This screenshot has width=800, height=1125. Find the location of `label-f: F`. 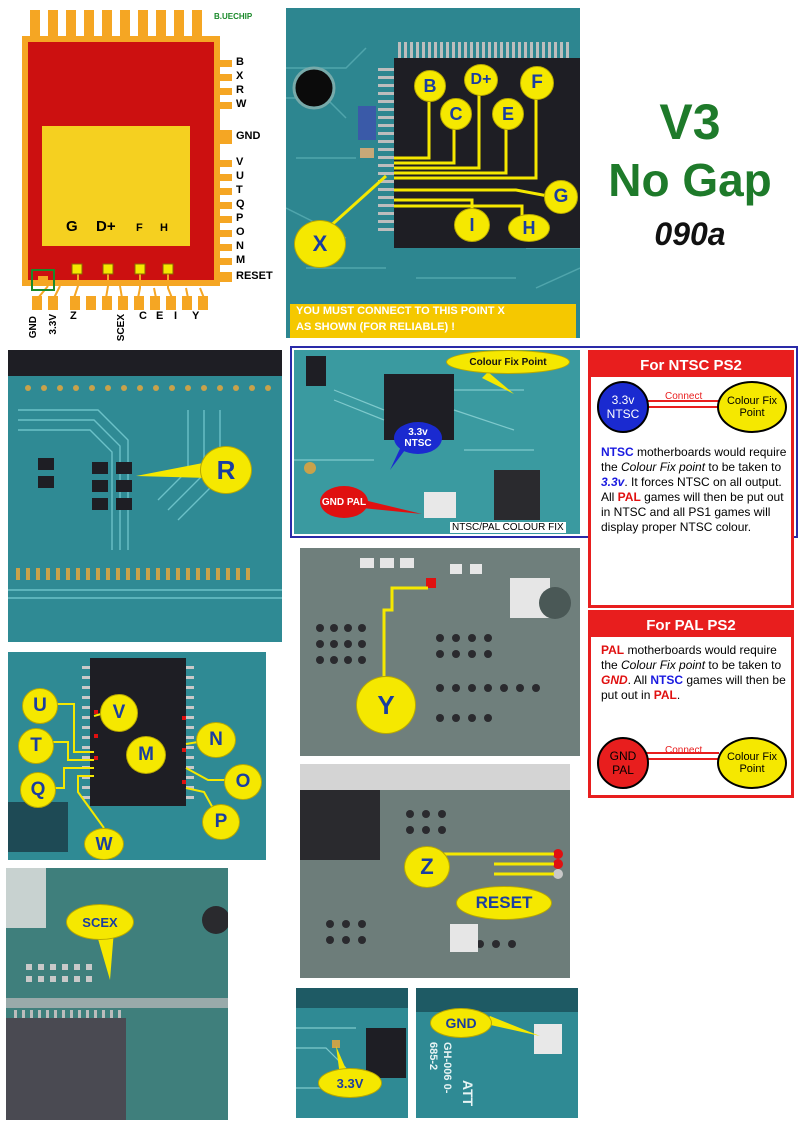

label-f: F is located at coordinates (537, 83).